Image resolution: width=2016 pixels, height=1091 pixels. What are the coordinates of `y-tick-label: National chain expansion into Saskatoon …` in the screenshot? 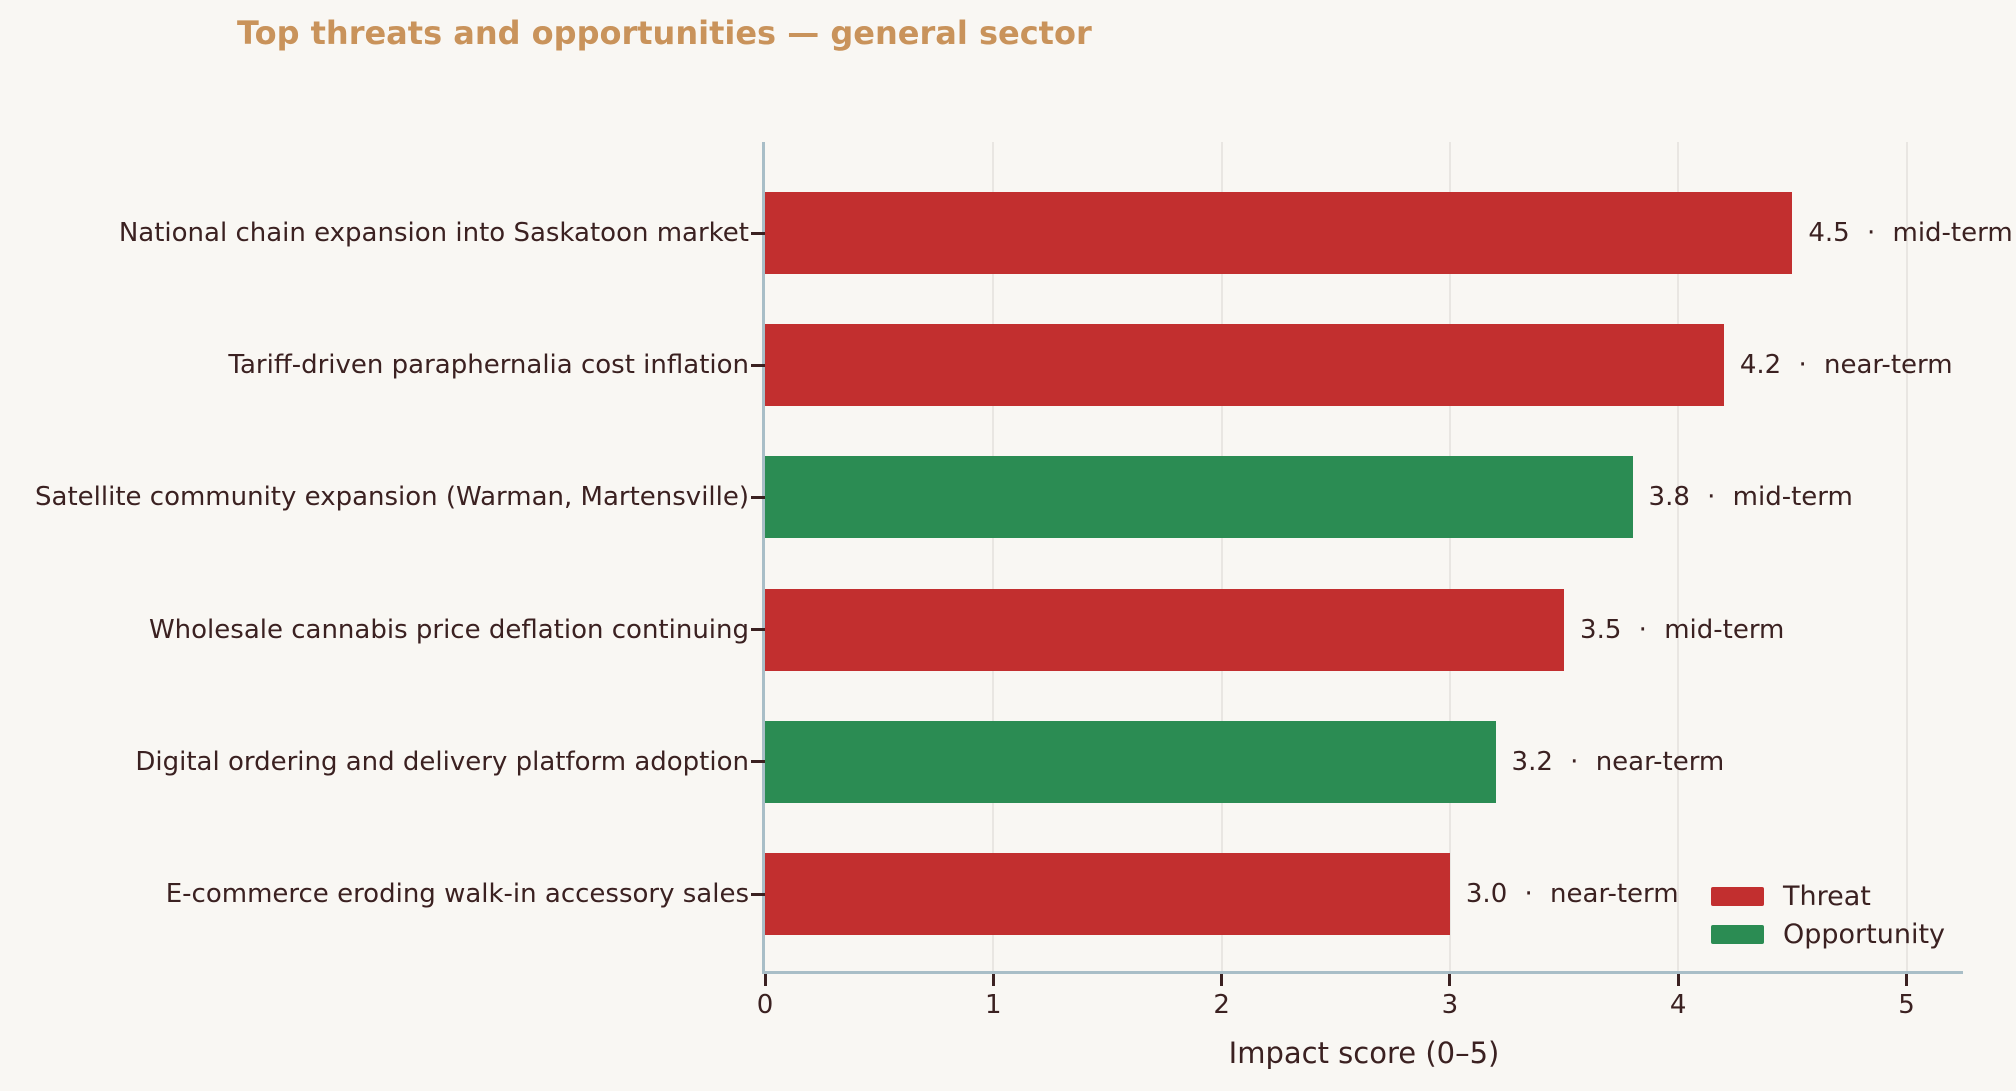 It's located at (433, 233).